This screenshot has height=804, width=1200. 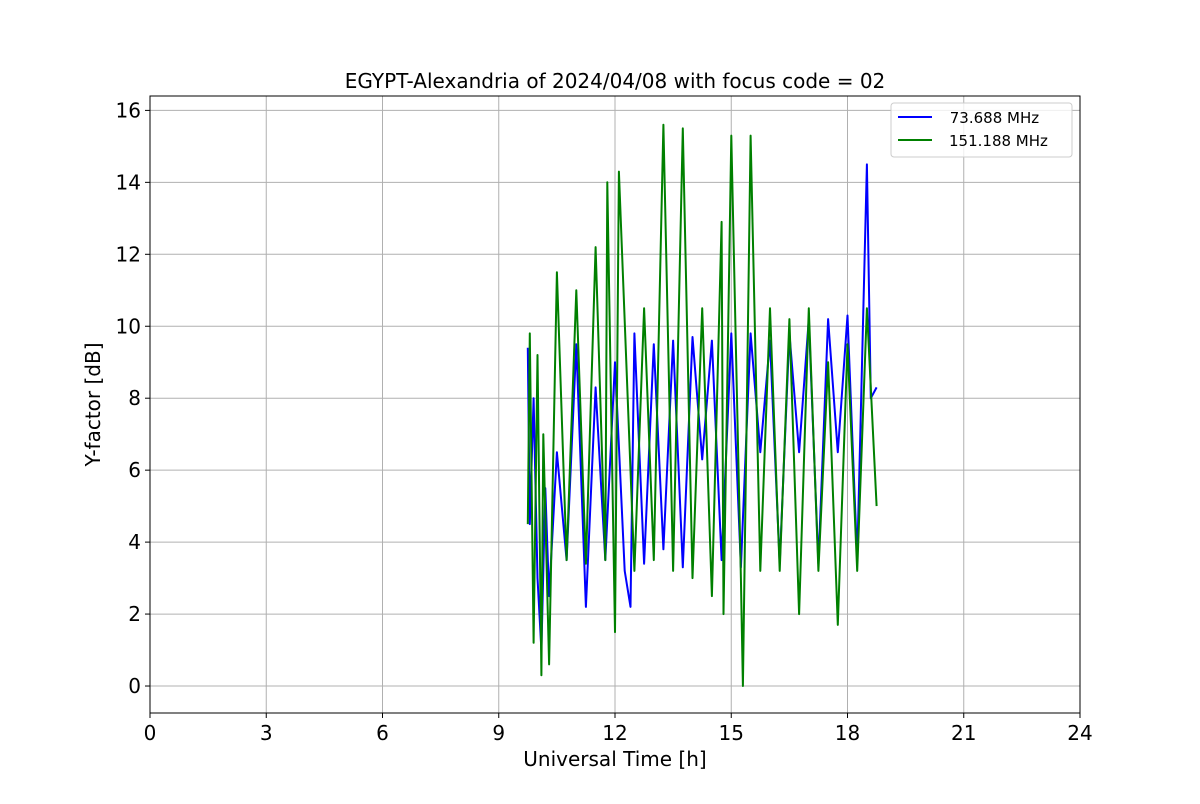 What do you see at coordinates (992, 118) in the screenshot?
I see `legend-label-73mhz: 73.688 MHz` at bounding box center [992, 118].